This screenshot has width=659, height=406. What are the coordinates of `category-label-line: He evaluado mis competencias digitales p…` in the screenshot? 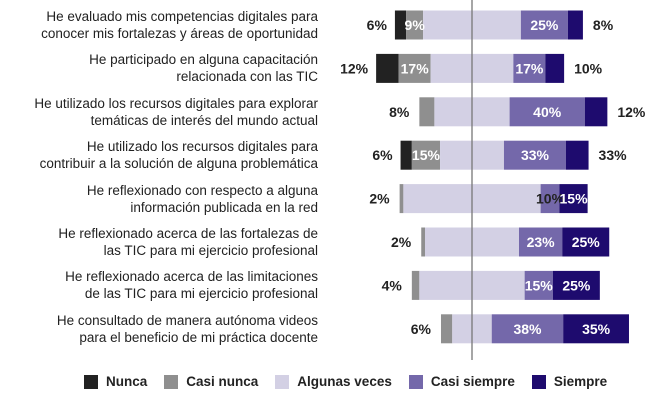 It's located at (182, 16).